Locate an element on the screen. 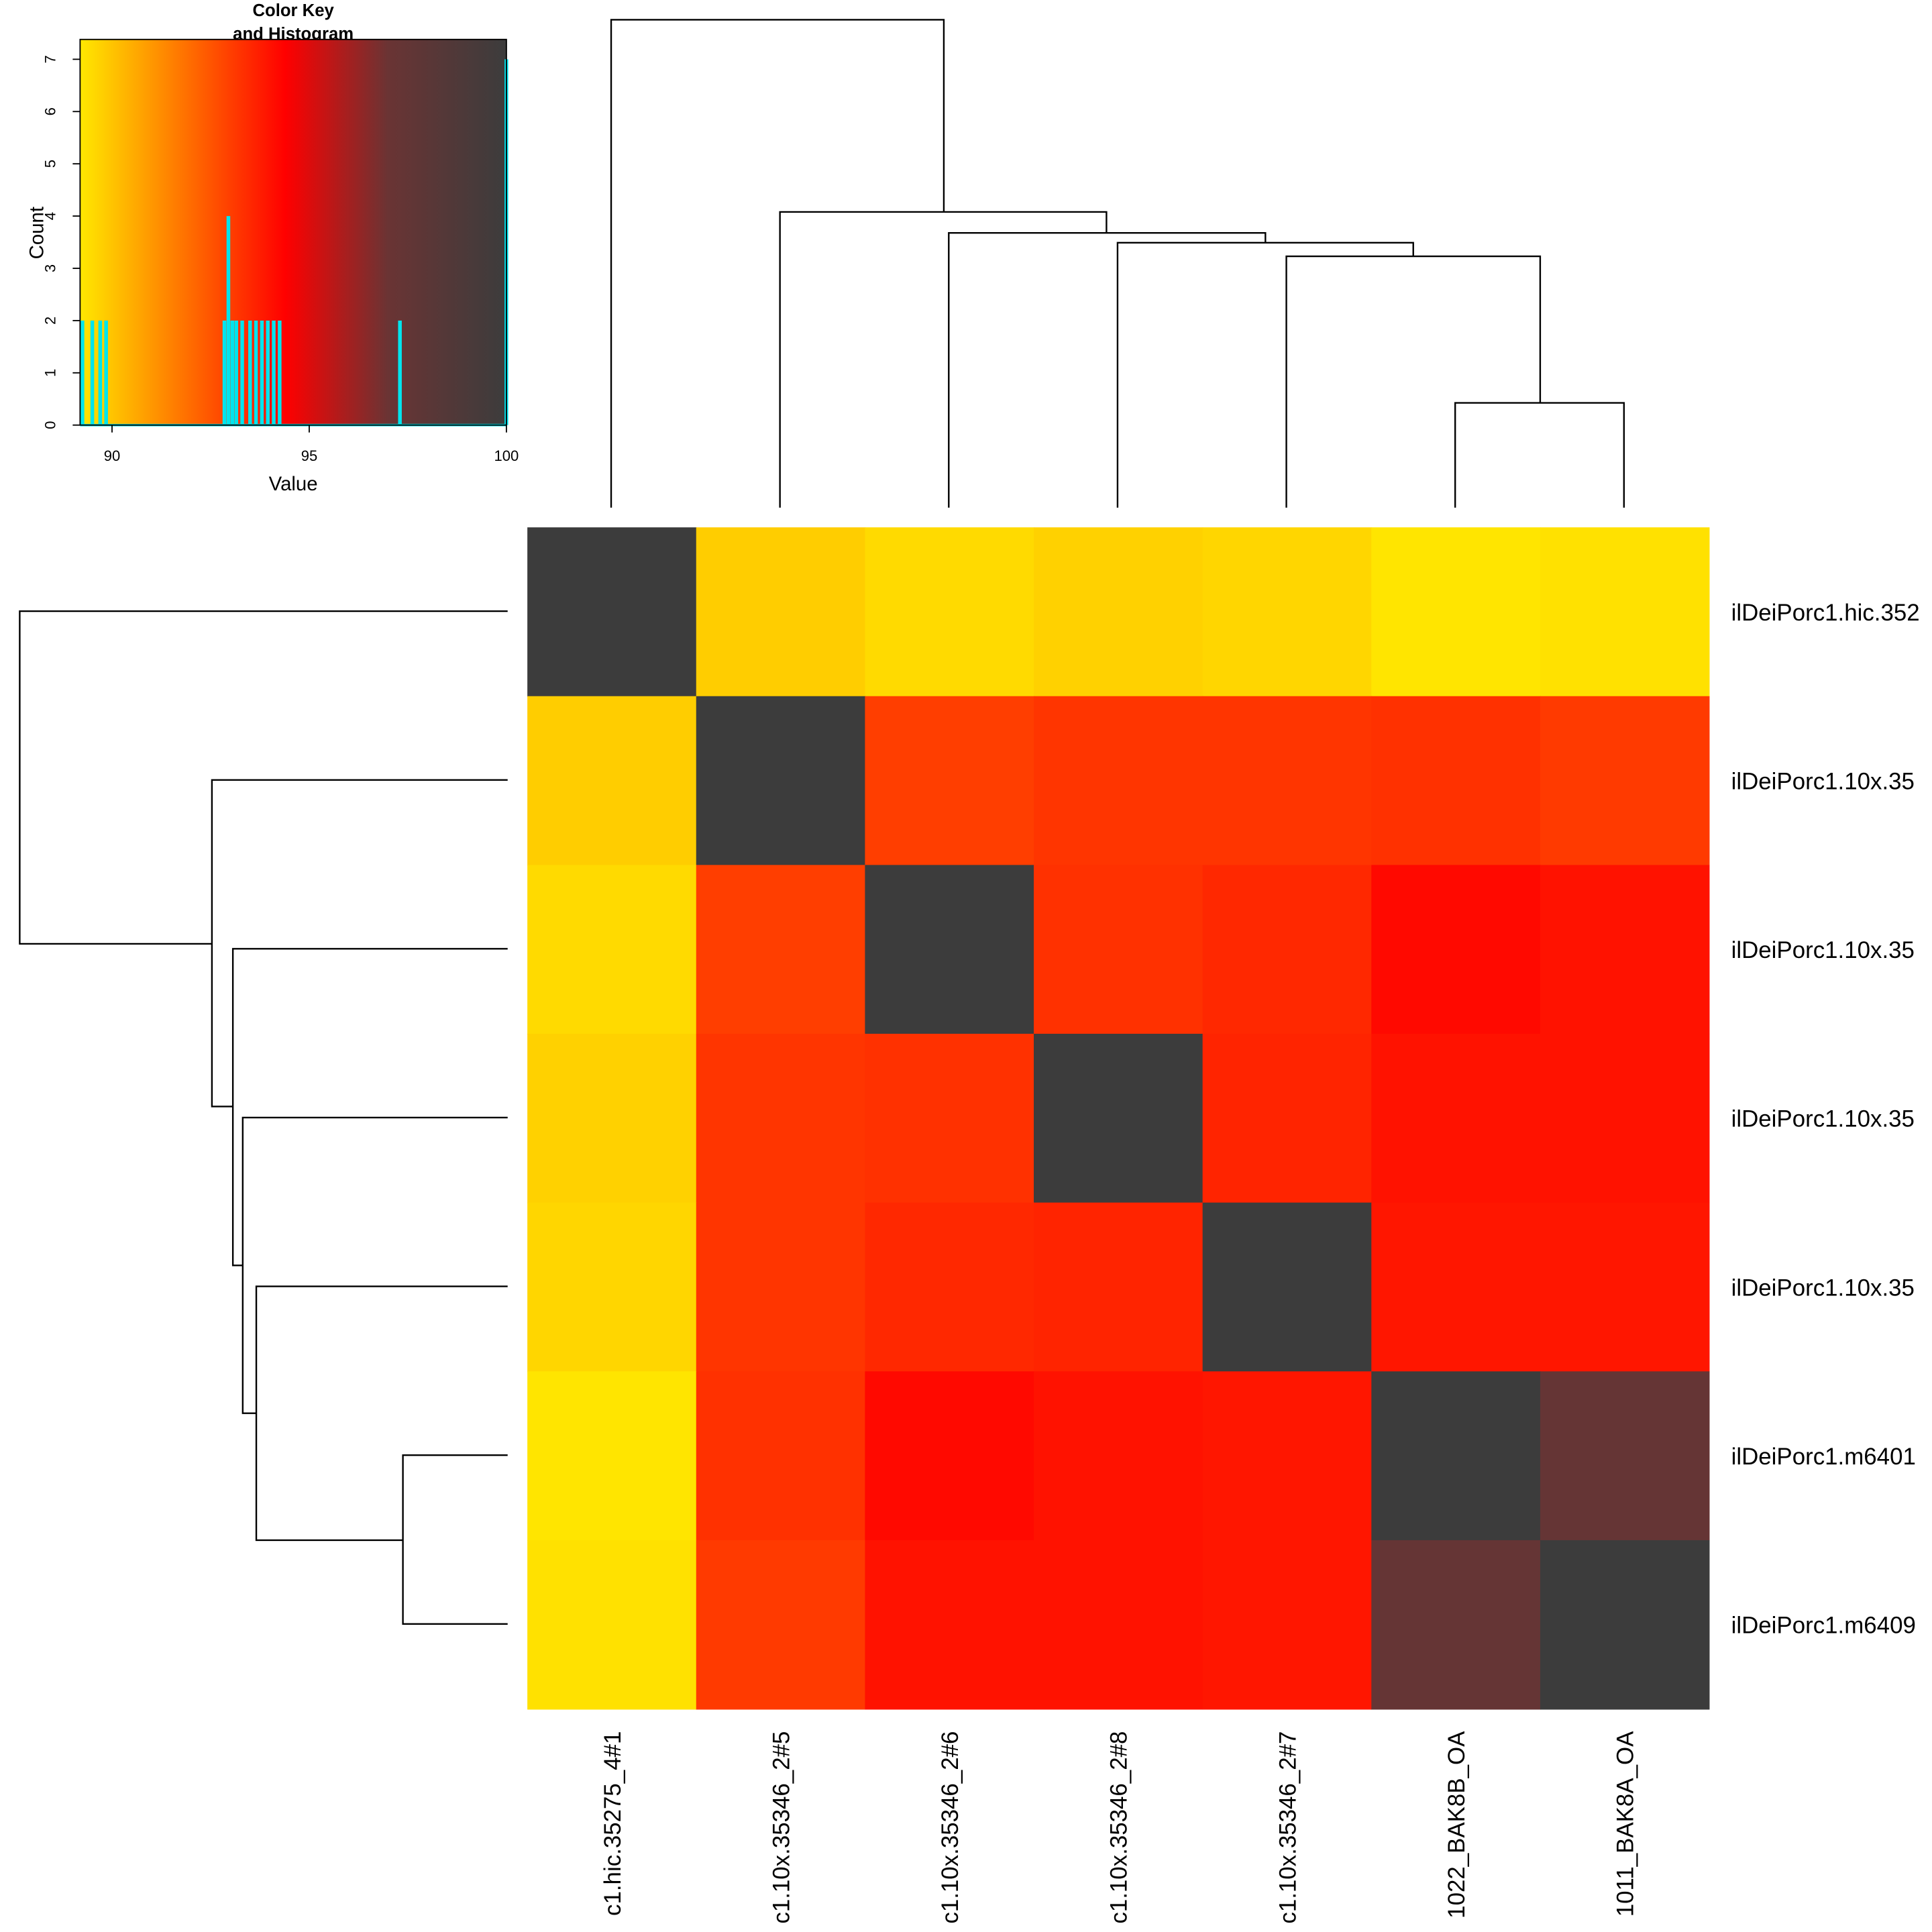 This screenshot has width=1932, height=1932. key-title: Color Key is located at coordinates (293, 10).